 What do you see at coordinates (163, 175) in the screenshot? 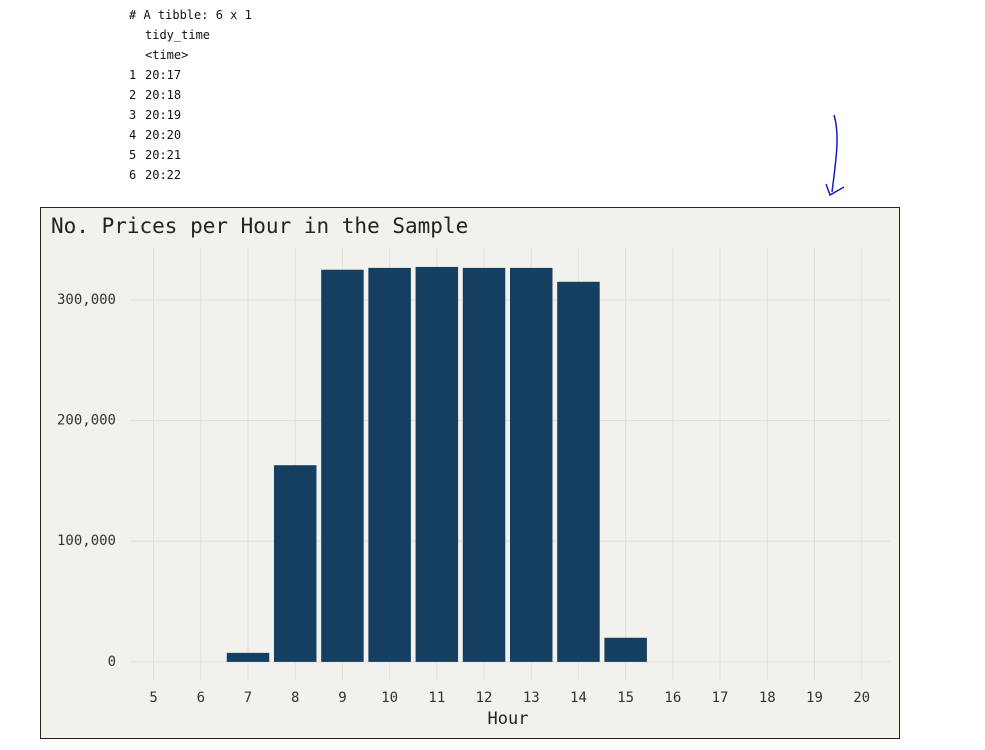
I see `row-value: 20:22` at bounding box center [163, 175].